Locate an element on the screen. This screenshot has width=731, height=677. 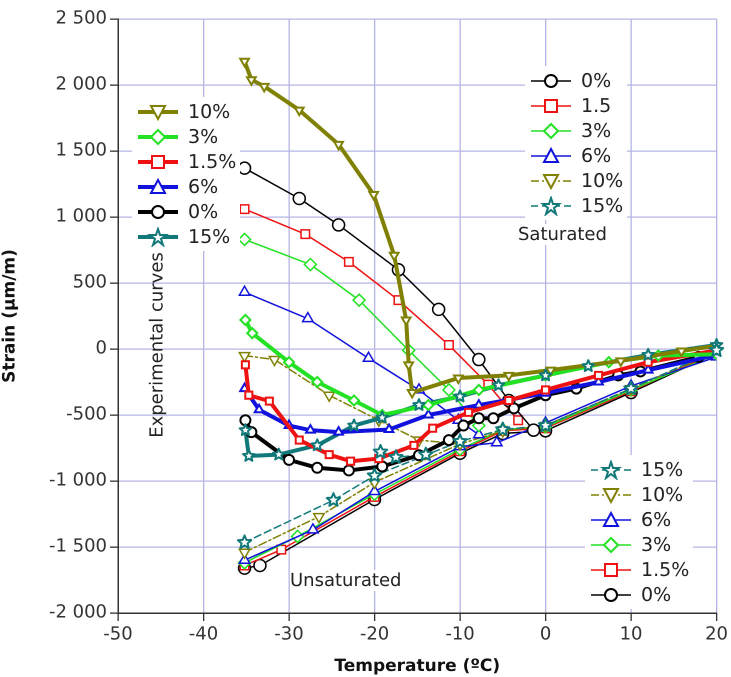
annotation: Experimental curves is located at coordinates (157, 345).